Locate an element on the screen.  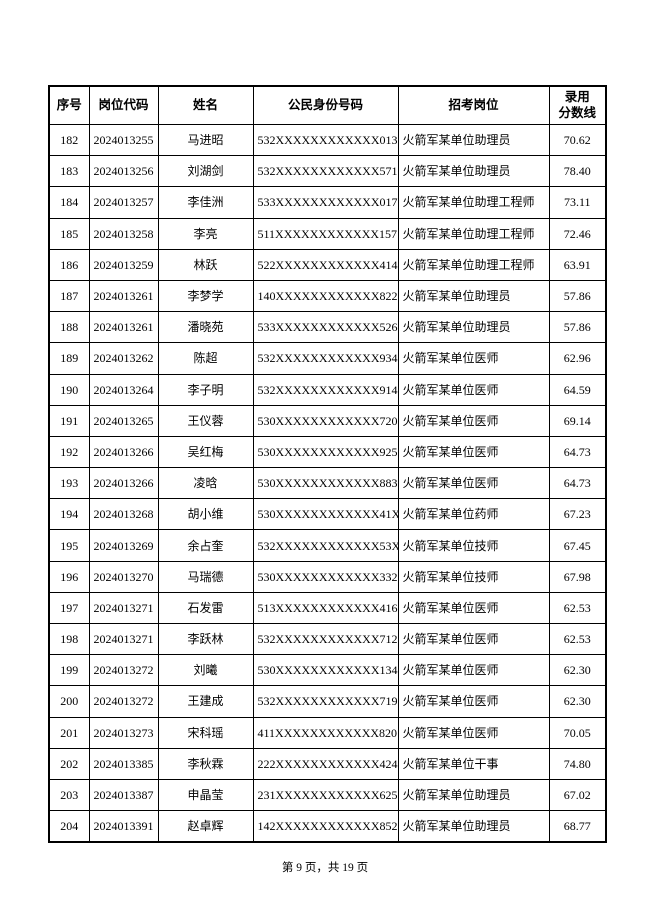
cell-admission-score: 67.98 is located at coordinates (577, 576).